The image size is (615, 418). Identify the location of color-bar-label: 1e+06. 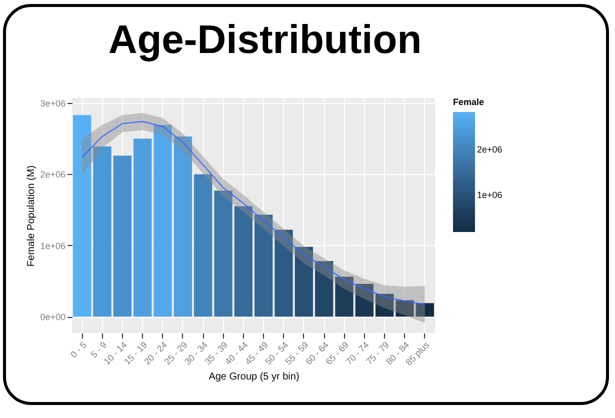
(489, 195).